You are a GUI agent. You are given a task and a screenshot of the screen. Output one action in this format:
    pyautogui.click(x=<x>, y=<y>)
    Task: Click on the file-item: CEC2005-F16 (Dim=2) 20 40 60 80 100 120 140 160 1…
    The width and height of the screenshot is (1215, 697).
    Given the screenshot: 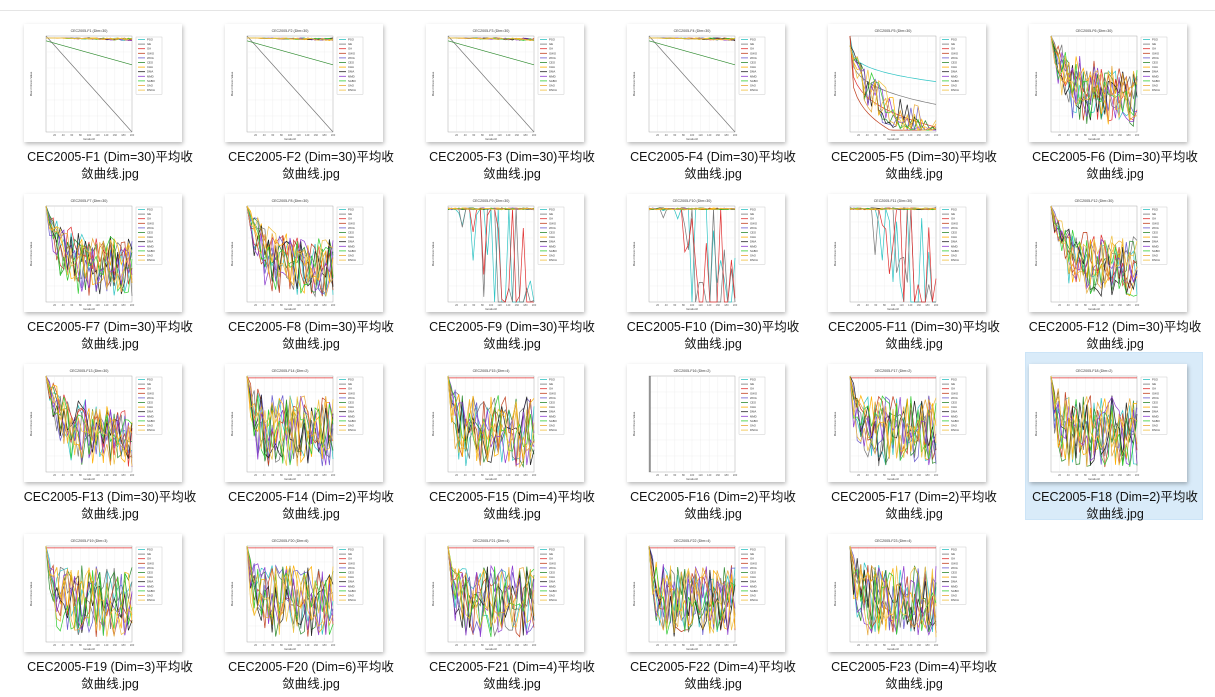 What is the action you would take?
    pyautogui.click(x=712, y=436)
    